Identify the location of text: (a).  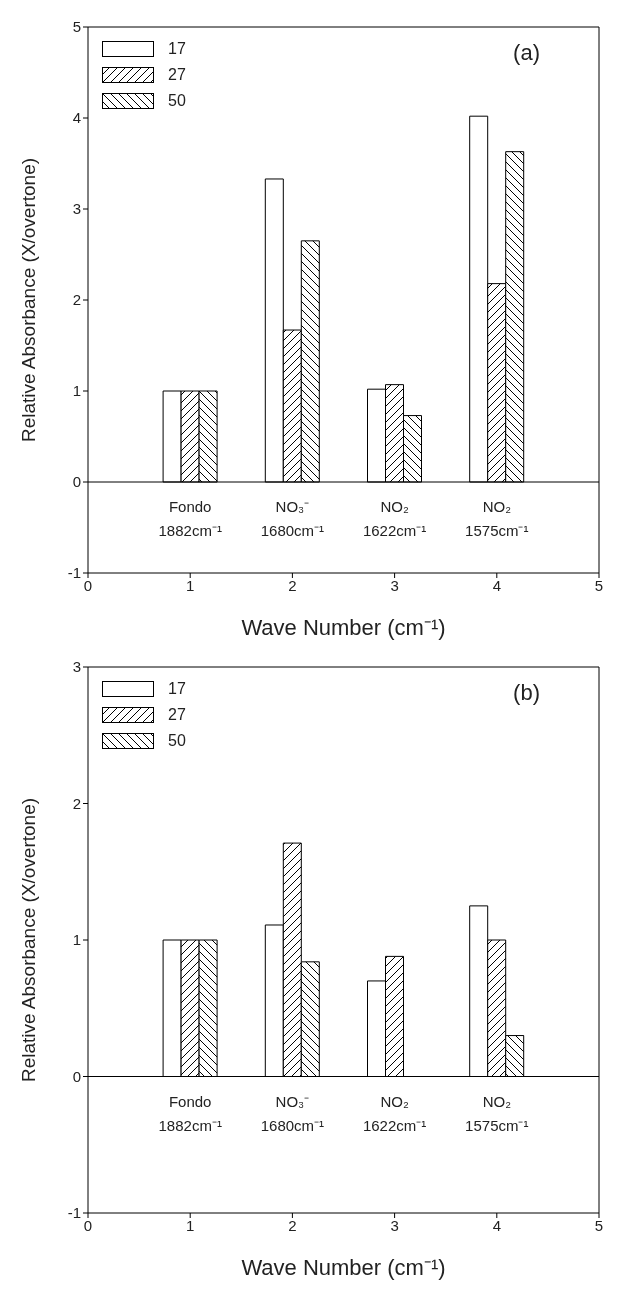
(526, 53).